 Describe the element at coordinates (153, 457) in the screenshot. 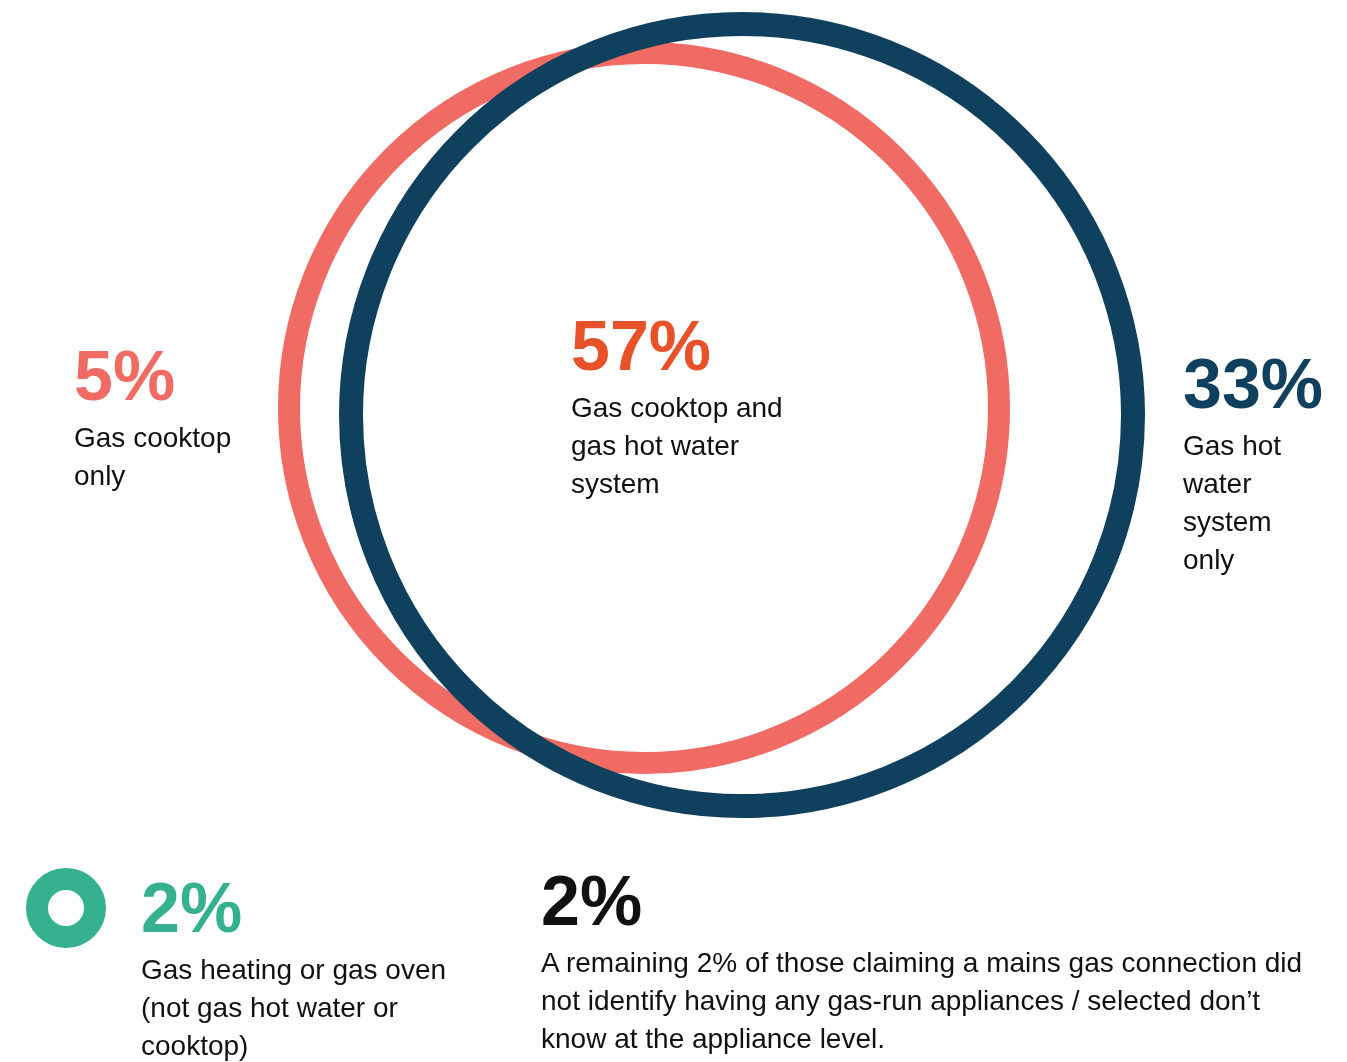

I see `category-label: Gas cooktop only` at that location.